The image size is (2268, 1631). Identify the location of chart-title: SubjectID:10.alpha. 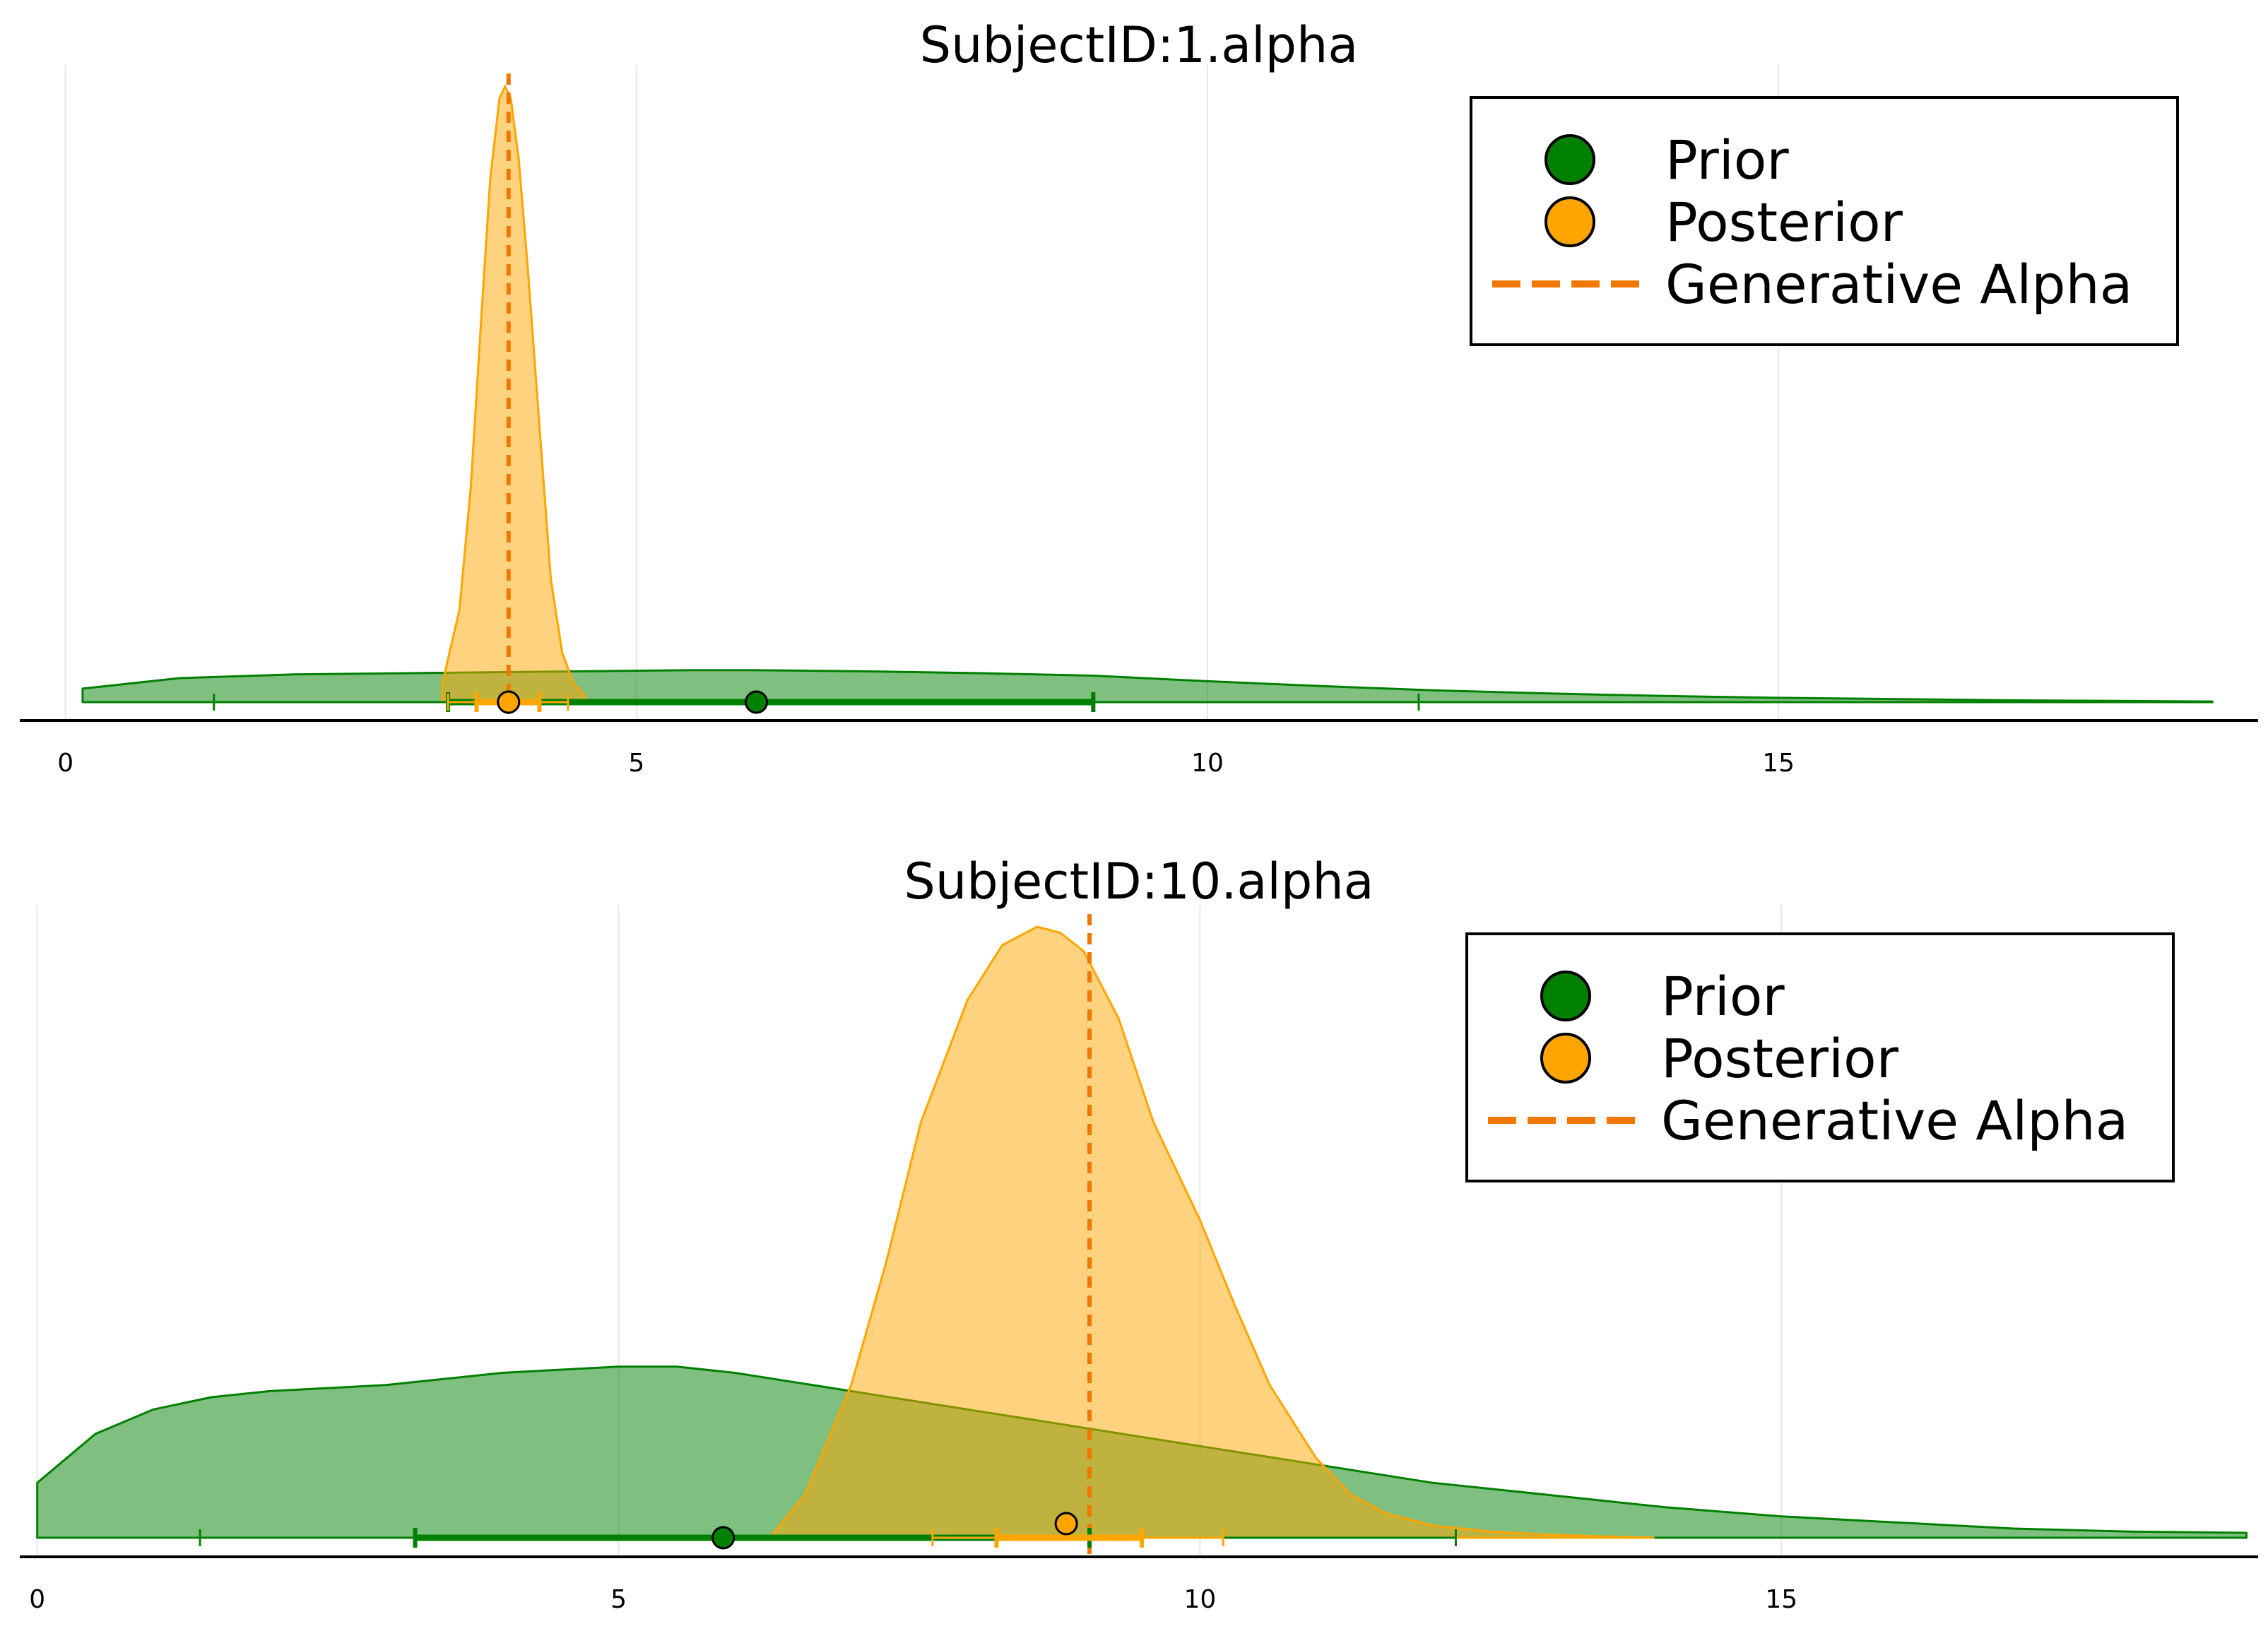
(1139, 882).